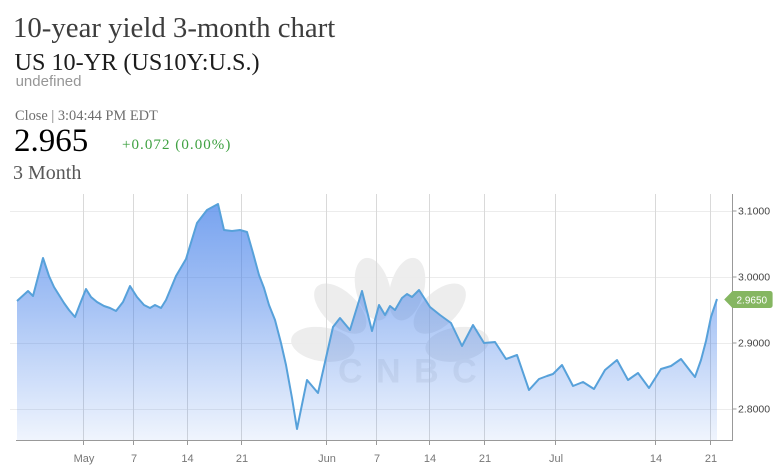 This screenshot has height=473, width=781. I want to click on svg-text: 2.9650, so click(752, 301).